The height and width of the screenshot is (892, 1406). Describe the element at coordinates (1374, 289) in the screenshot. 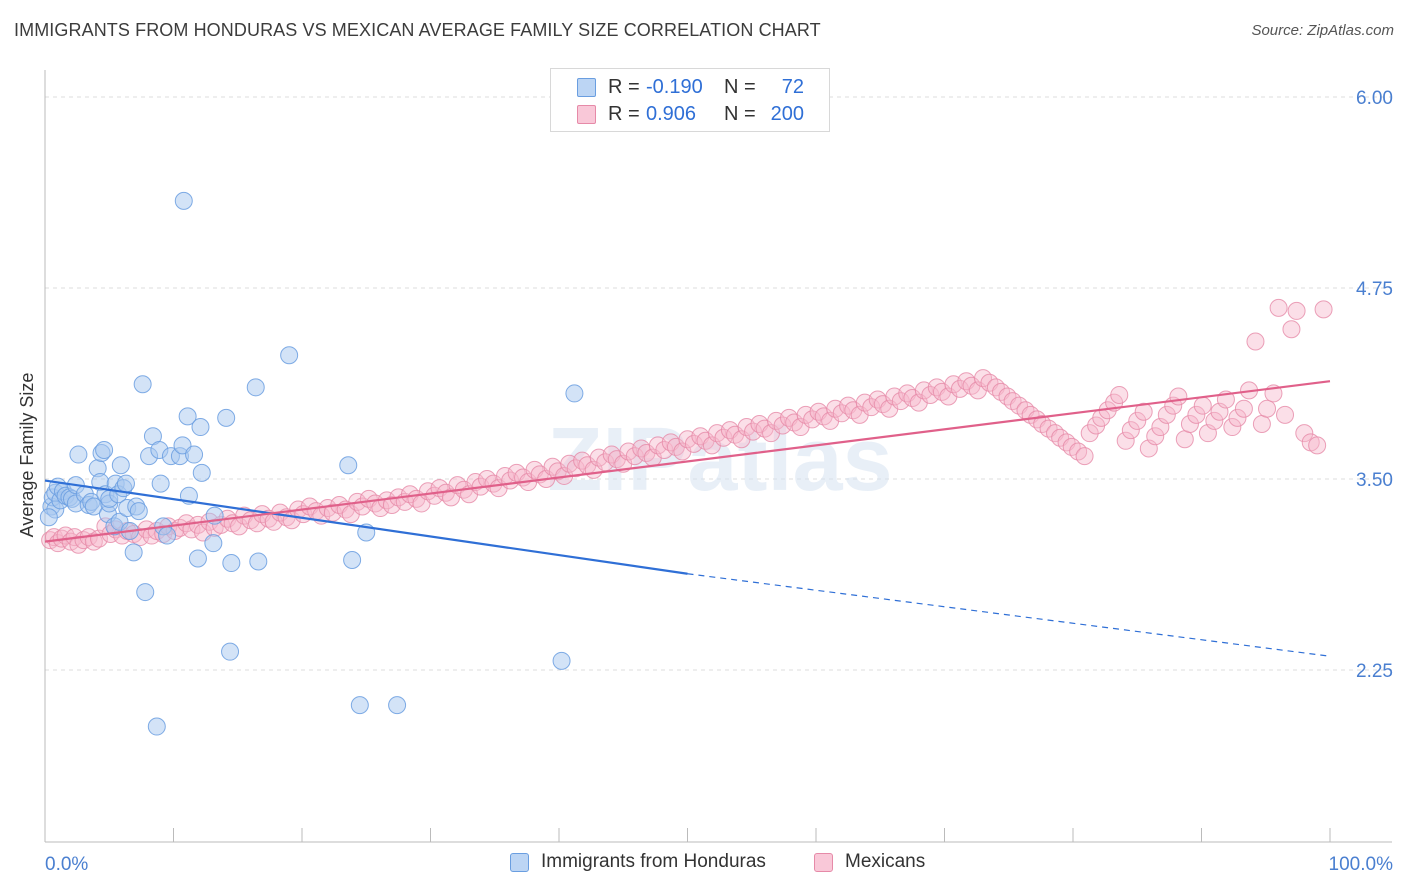

I see `y-tick-label: 4.75` at that location.